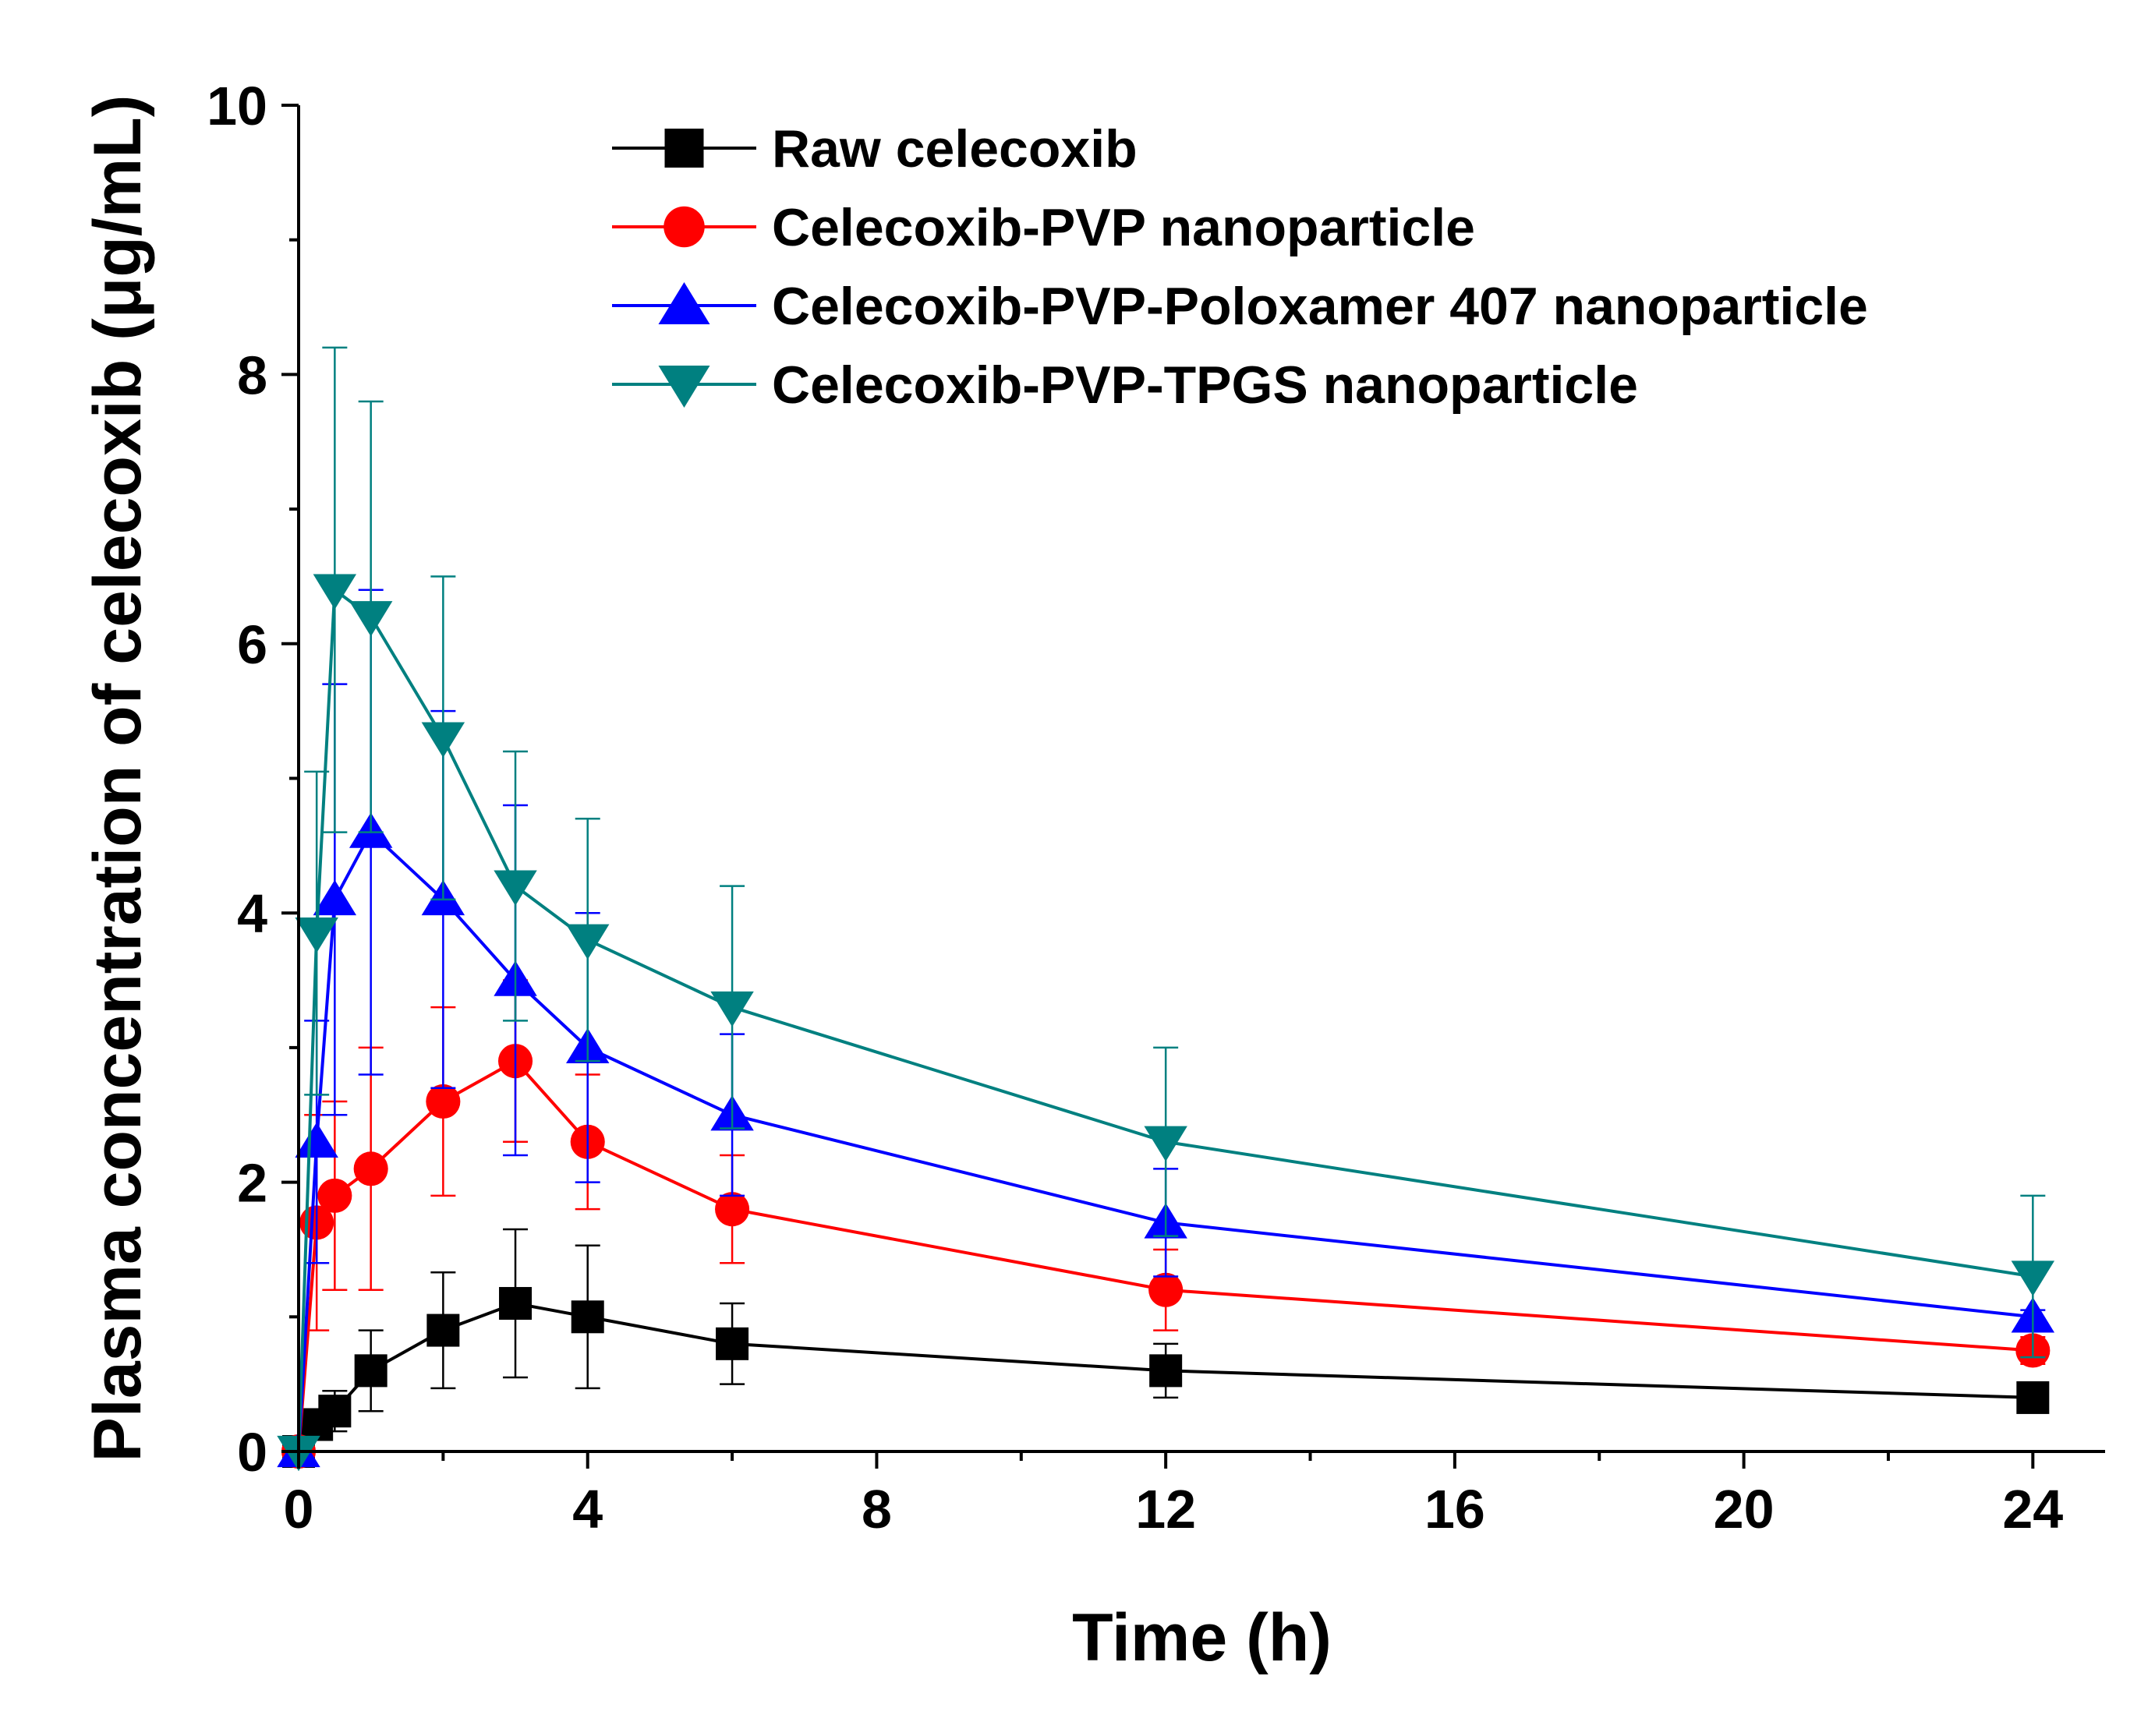 This screenshot has width=2155, height=1736. I want to click on x-axis-title: Time (h), so click(1202, 1637).